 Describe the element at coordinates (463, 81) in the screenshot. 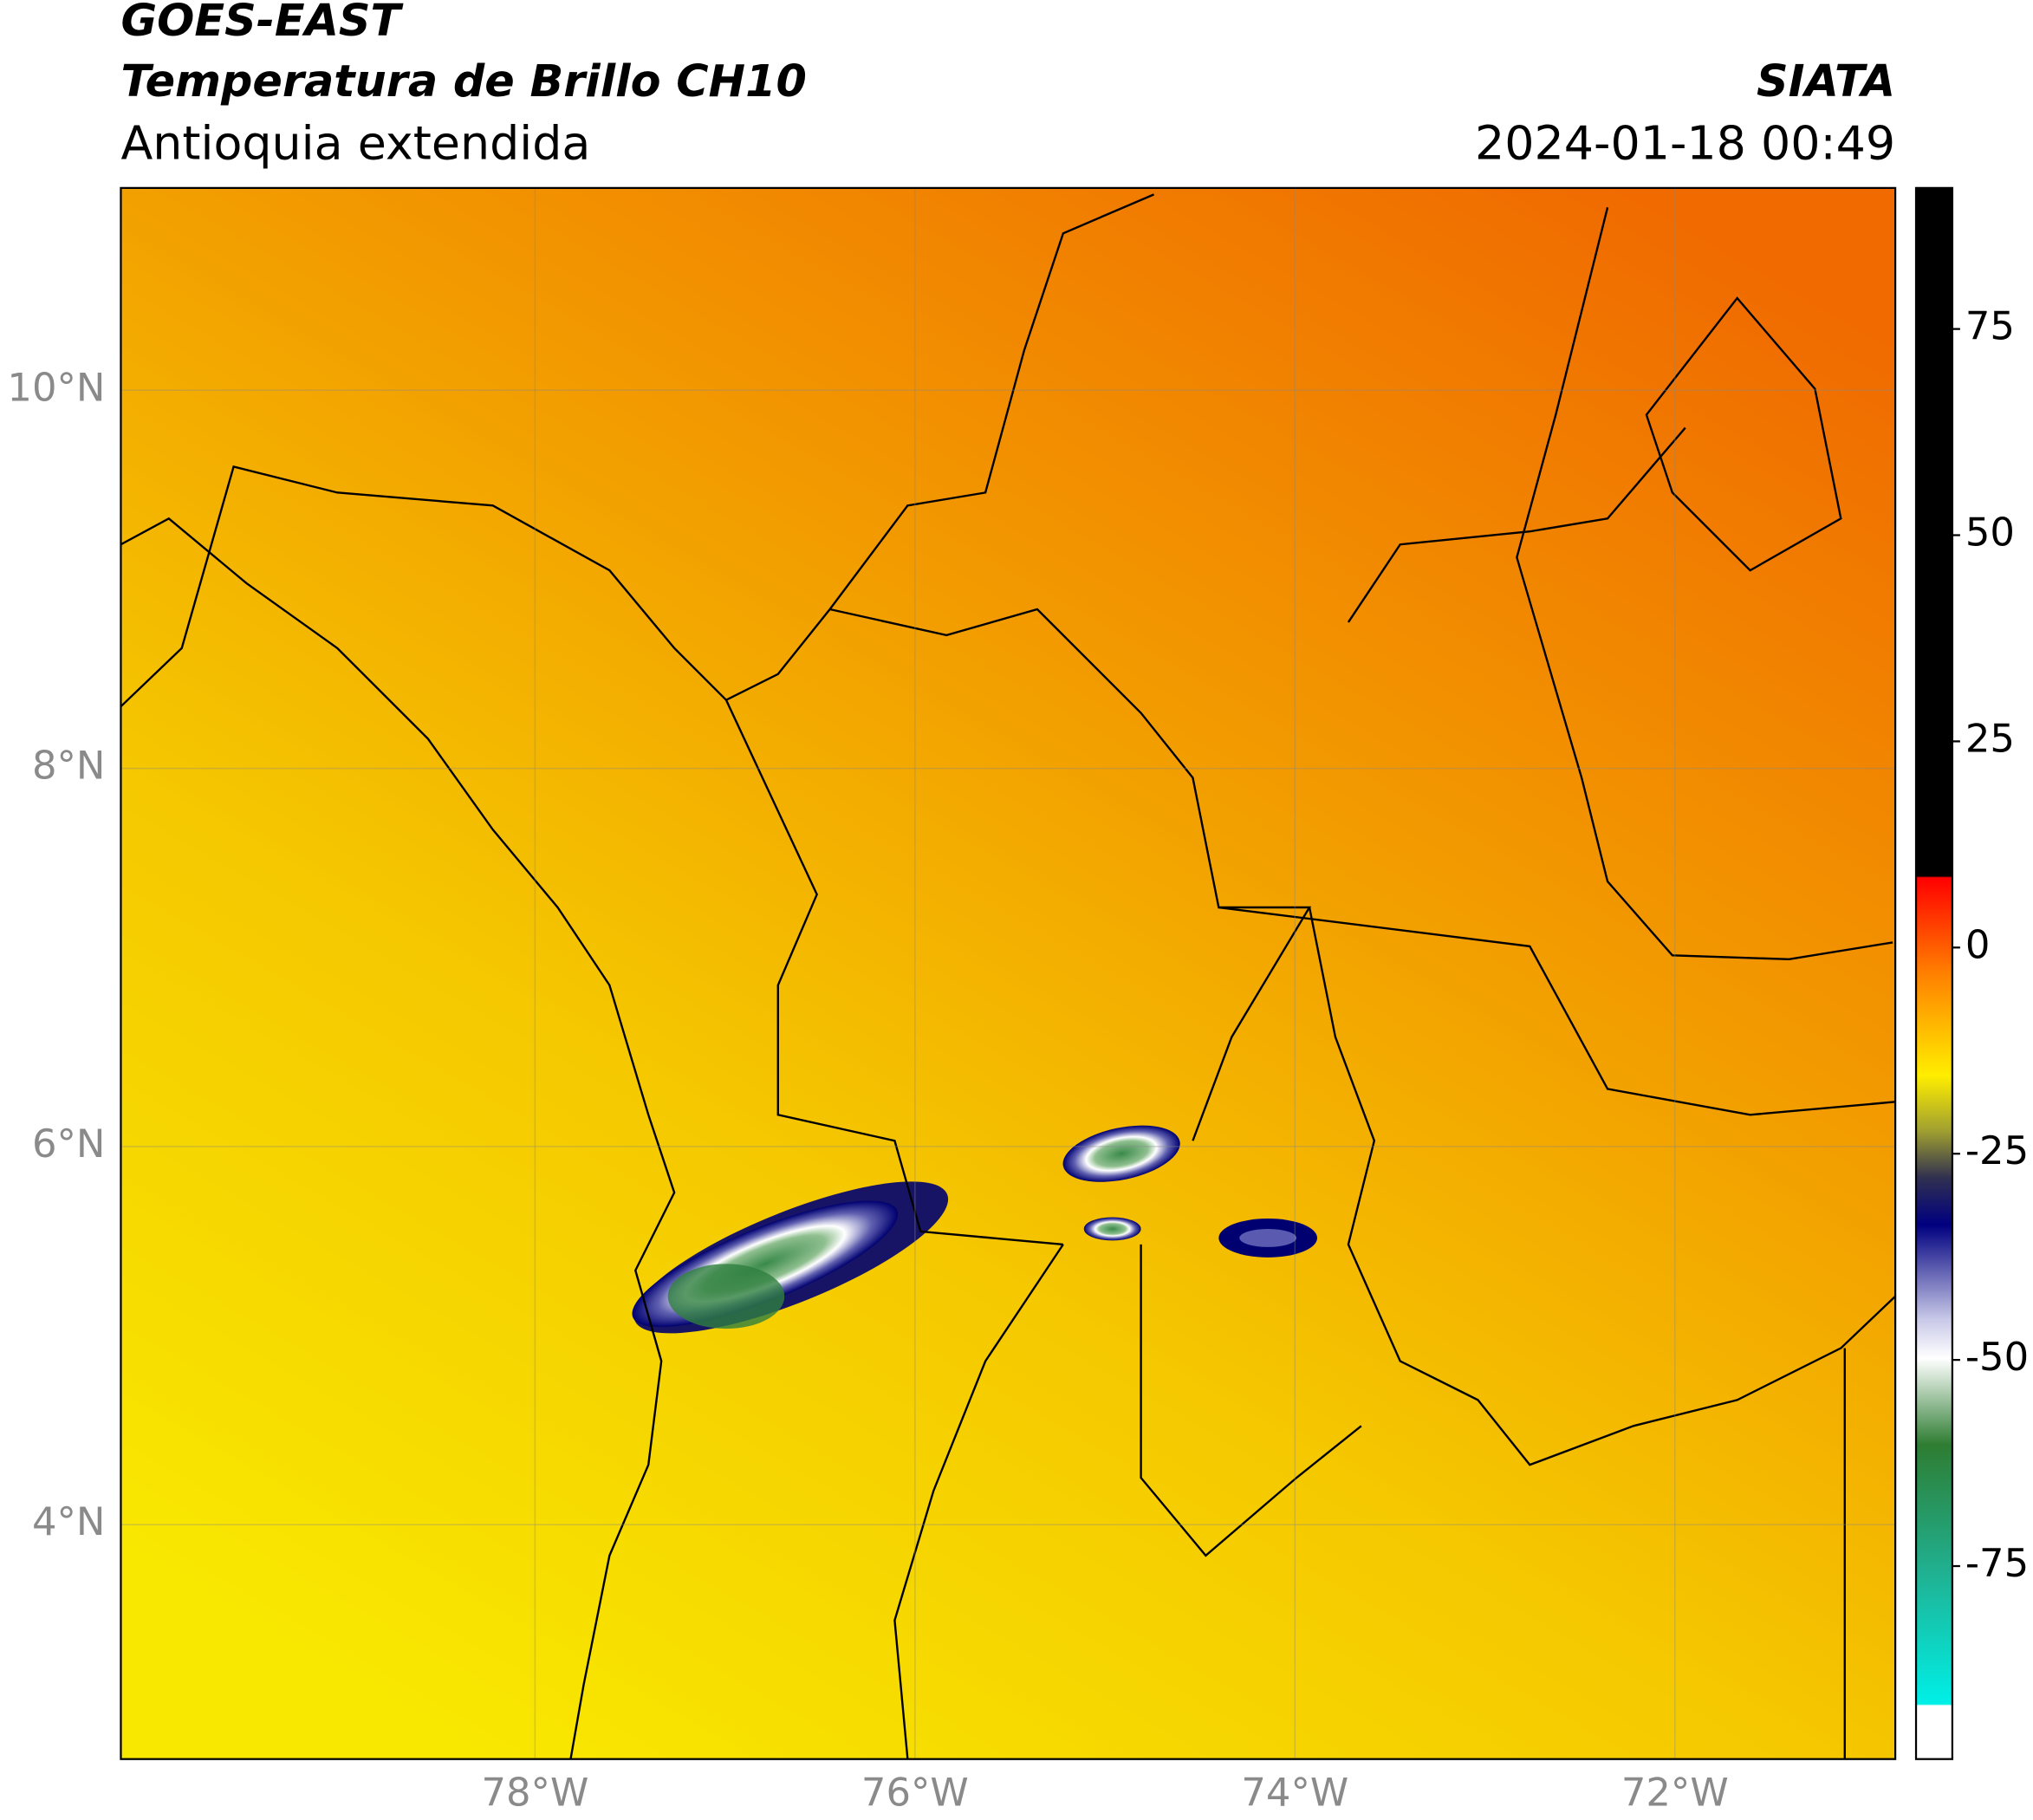

I see `subtitle: Temperatura de Brillo CH10` at that location.